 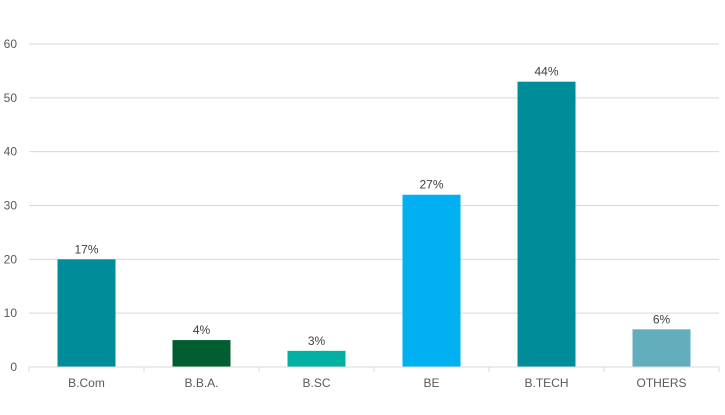 I want to click on y-tick-label: 0, so click(x=13, y=367).